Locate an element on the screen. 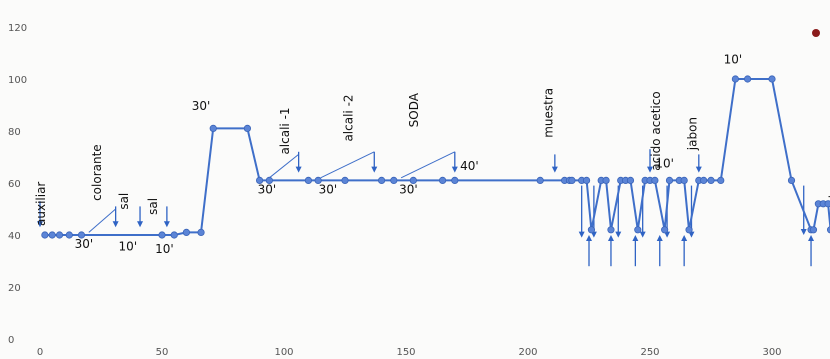  red-dot-mark is located at coordinates (816, 33).